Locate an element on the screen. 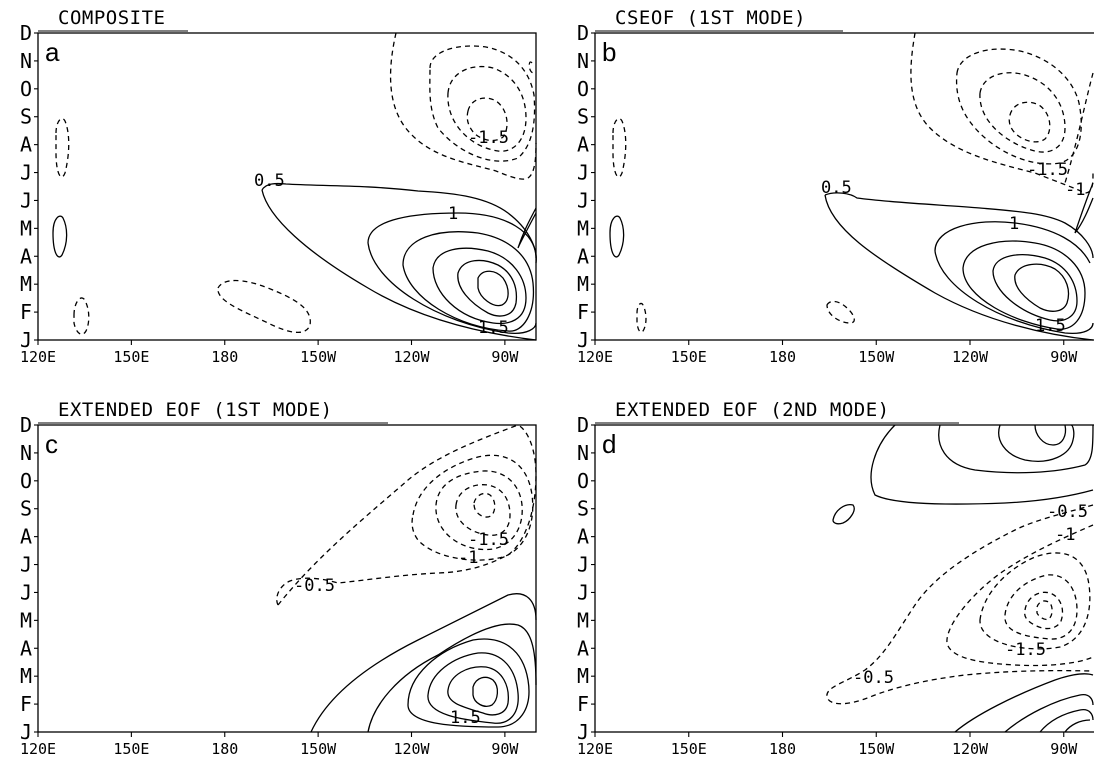  contour-label: 0.5 is located at coordinates (269, 181).